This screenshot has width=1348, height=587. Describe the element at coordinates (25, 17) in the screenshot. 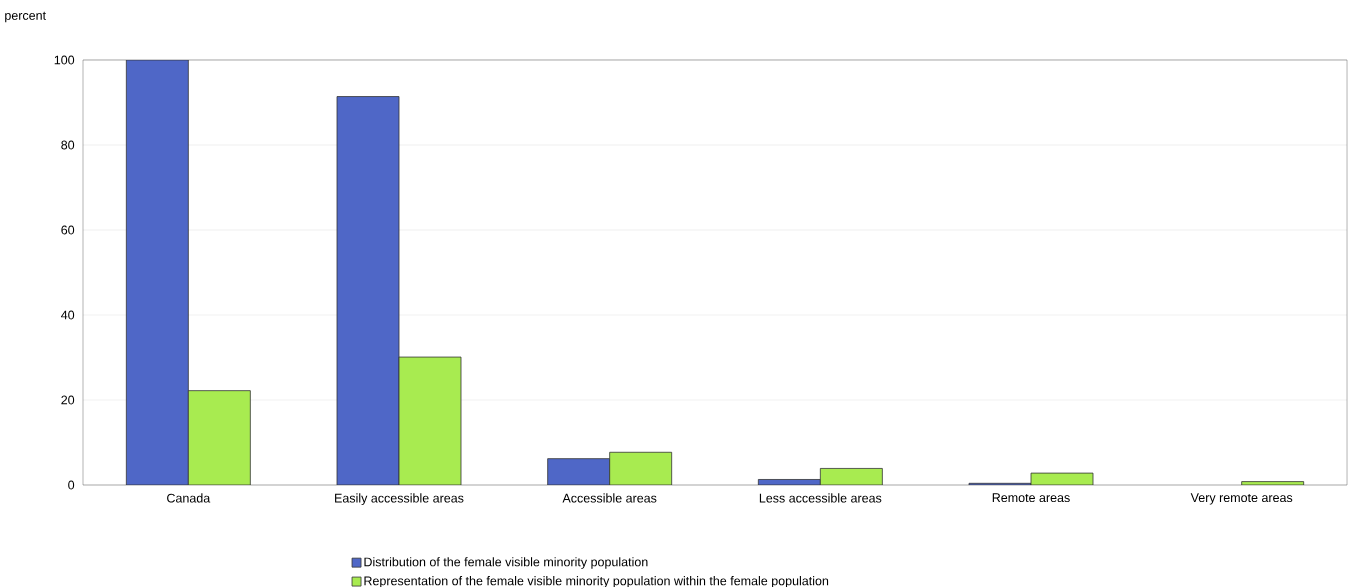

I see `y-axis-title: percent` at that location.